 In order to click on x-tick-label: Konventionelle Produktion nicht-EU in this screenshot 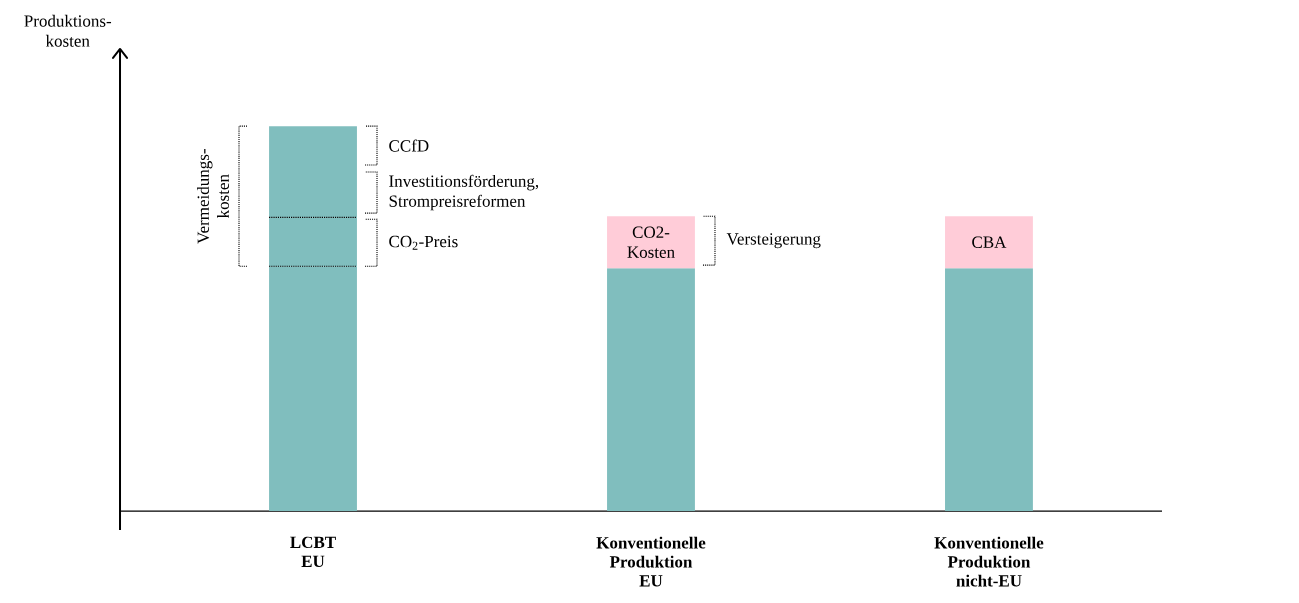, I will do `click(989, 561)`.